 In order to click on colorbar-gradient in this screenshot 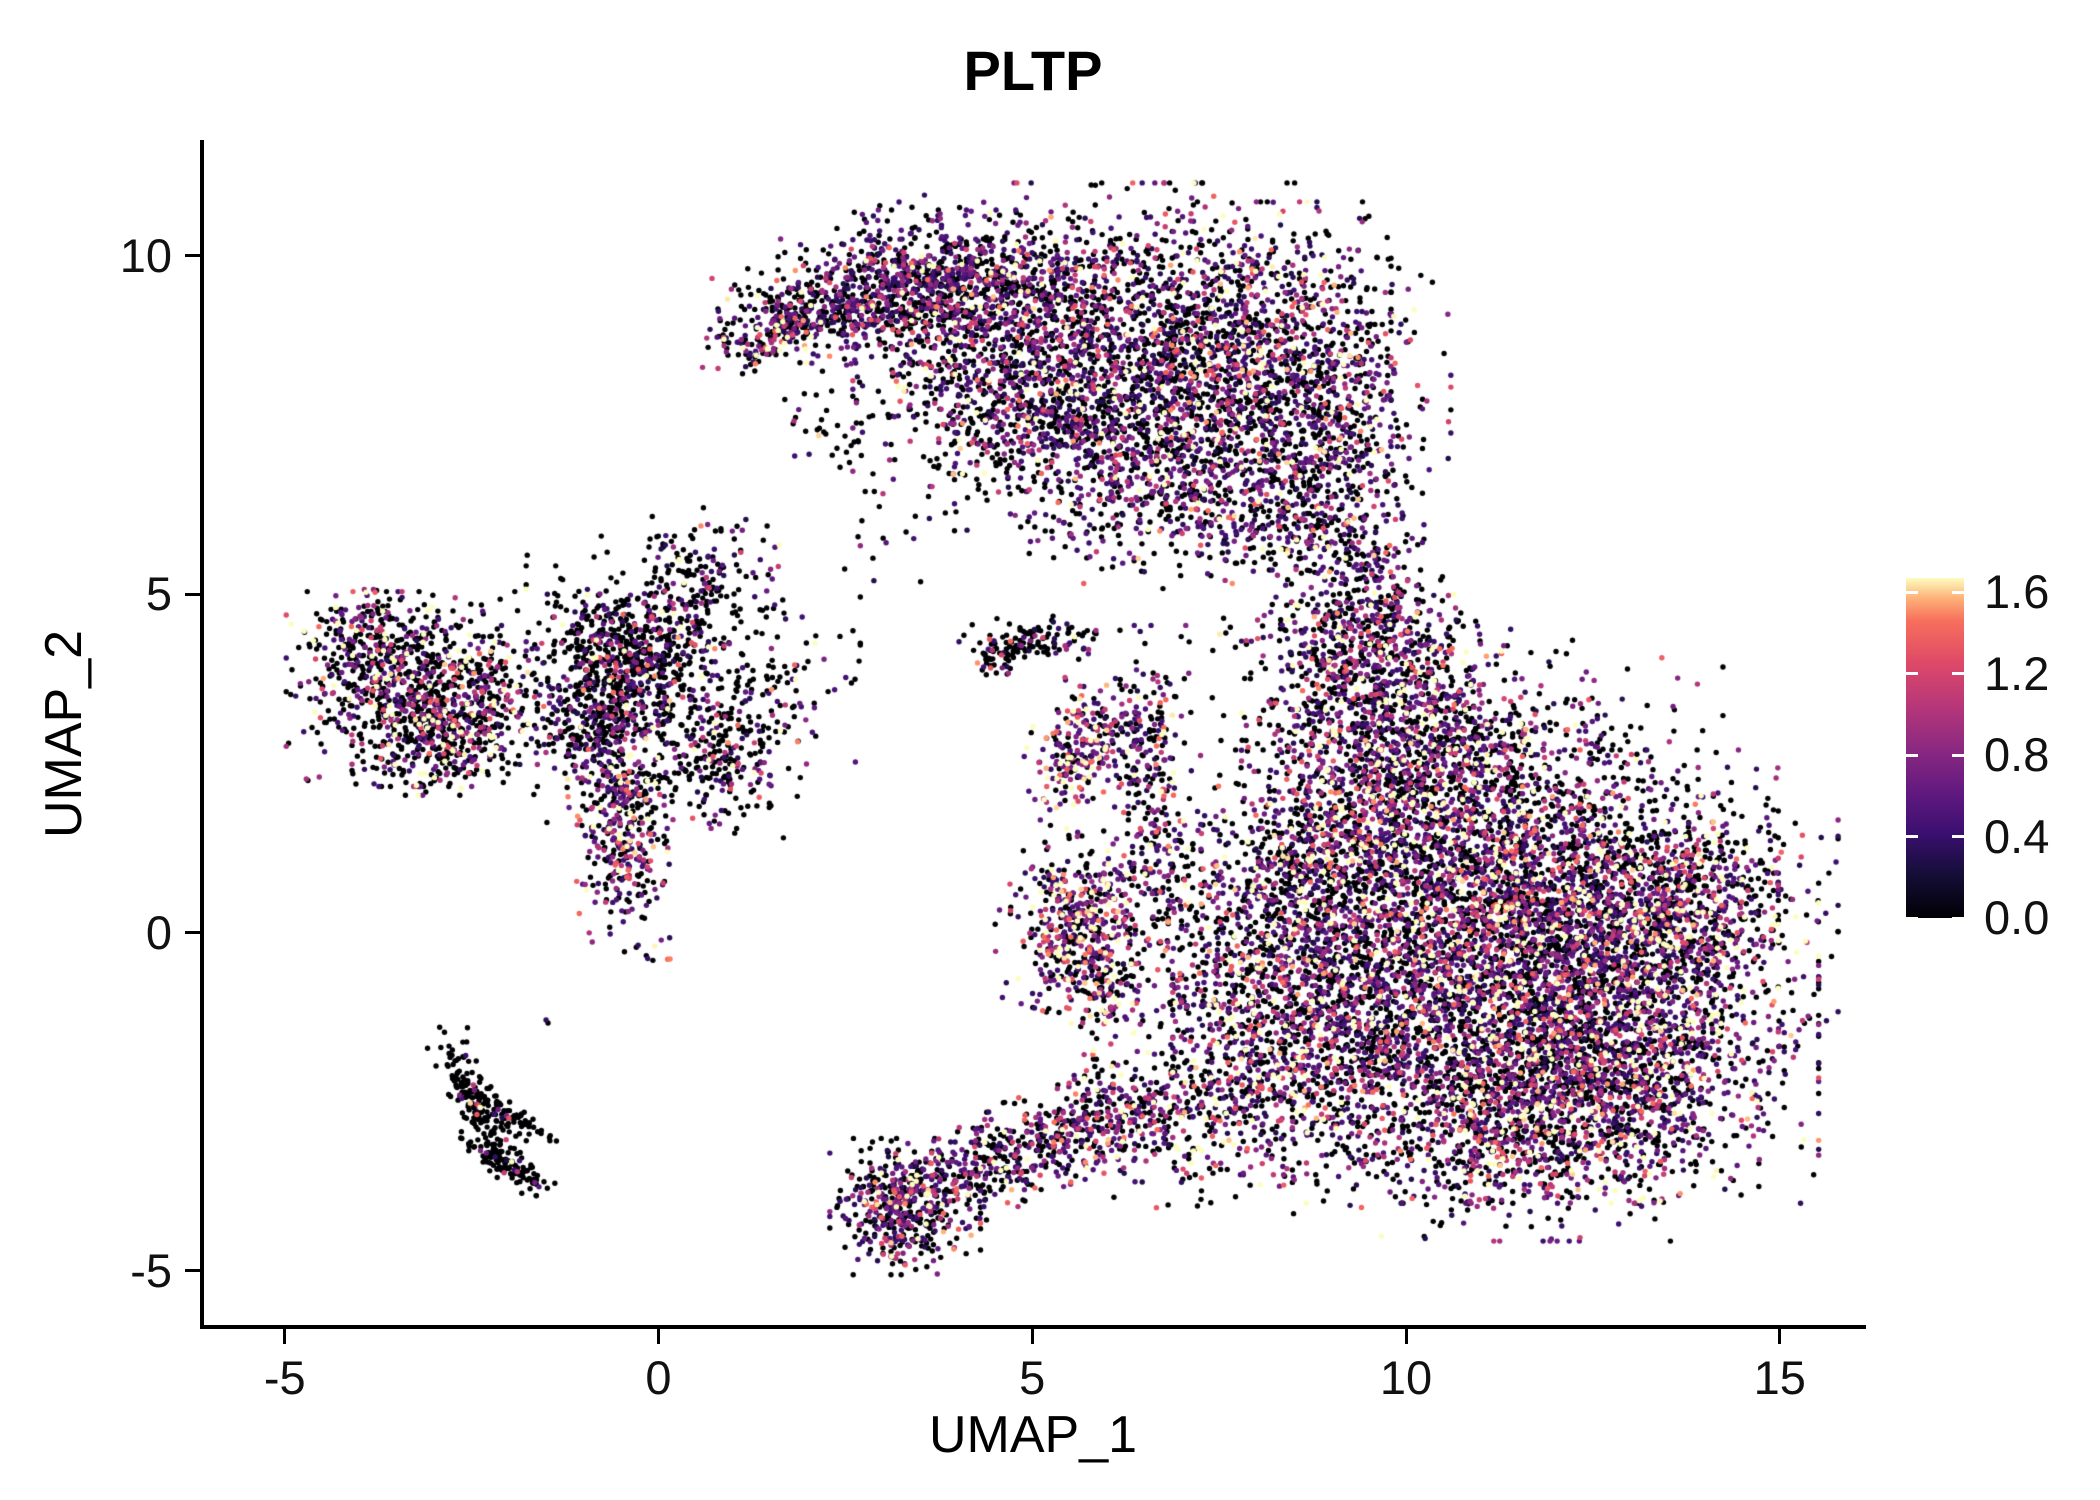, I will do `click(1935, 748)`.